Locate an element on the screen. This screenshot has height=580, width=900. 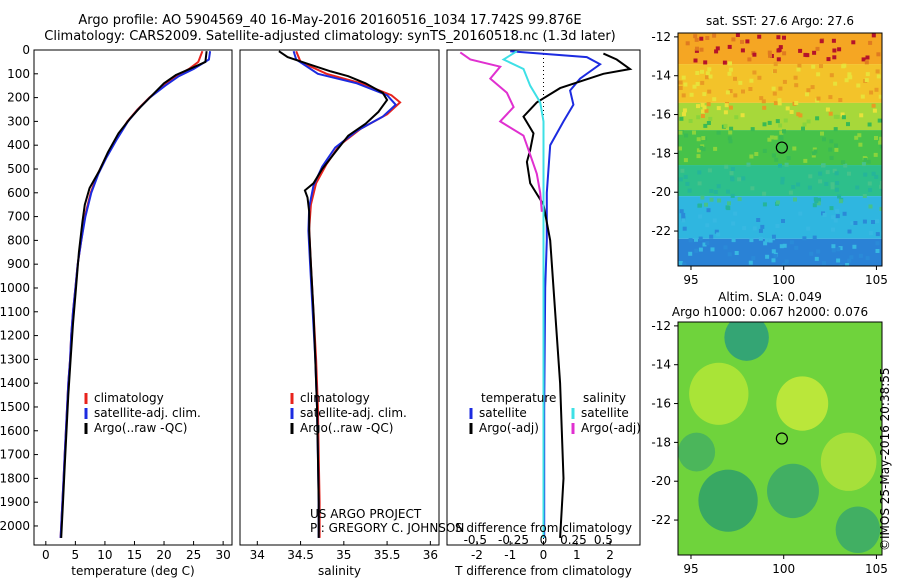
sla_map-y-tick-label: -12 is located at coordinates (661, 326).